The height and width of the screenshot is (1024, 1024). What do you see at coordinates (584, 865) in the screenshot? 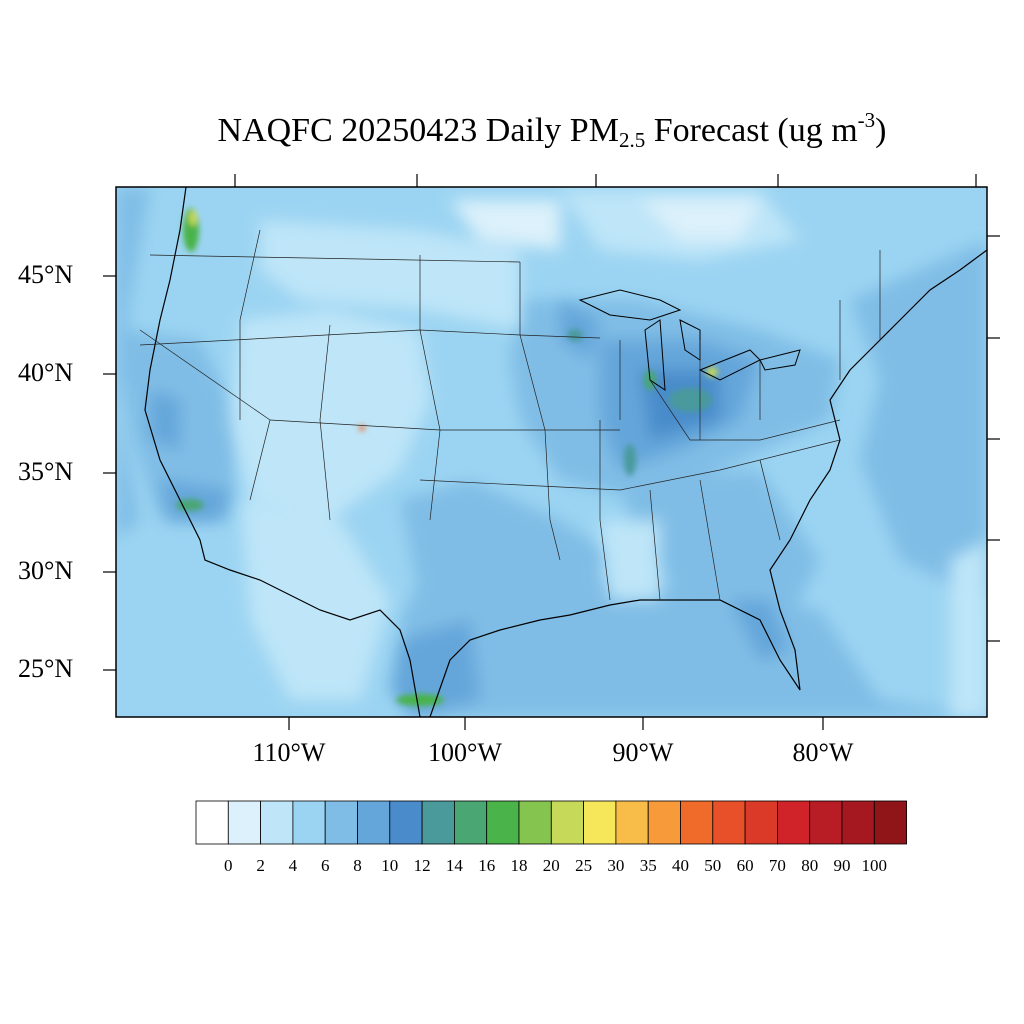
I see `colorbar-label: 25` at bounding box center [584, 865].